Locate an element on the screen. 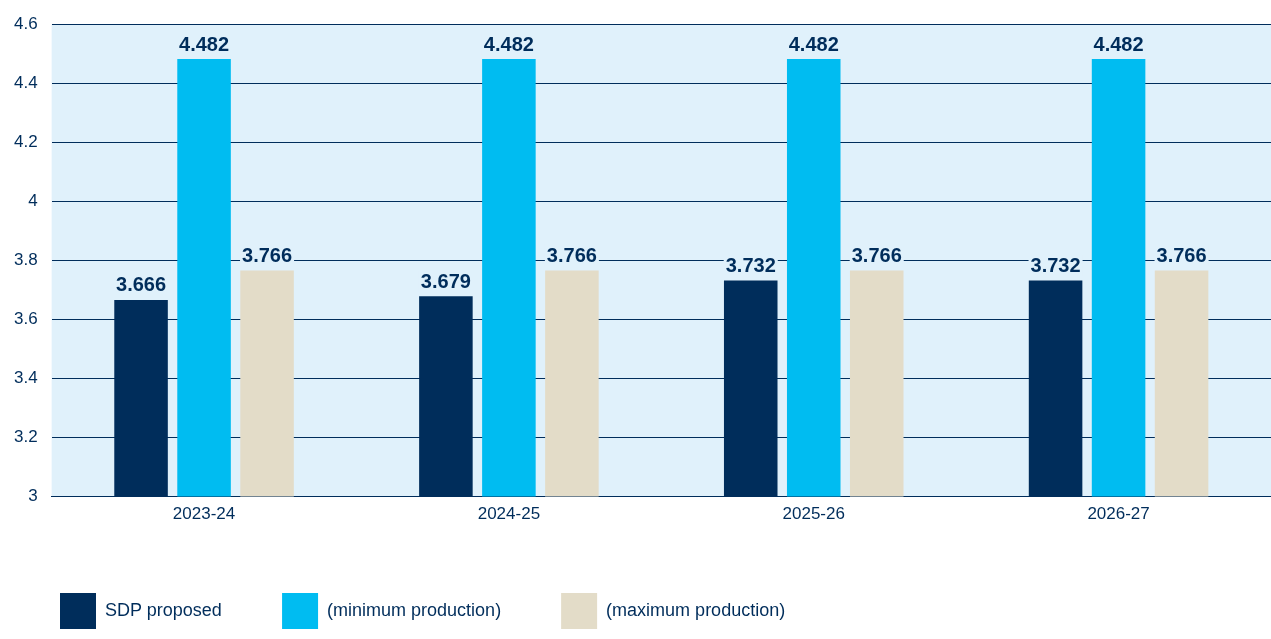 The image size is (1271, 639). legend-label: (maximum production) is located at coordinates (696, 609).